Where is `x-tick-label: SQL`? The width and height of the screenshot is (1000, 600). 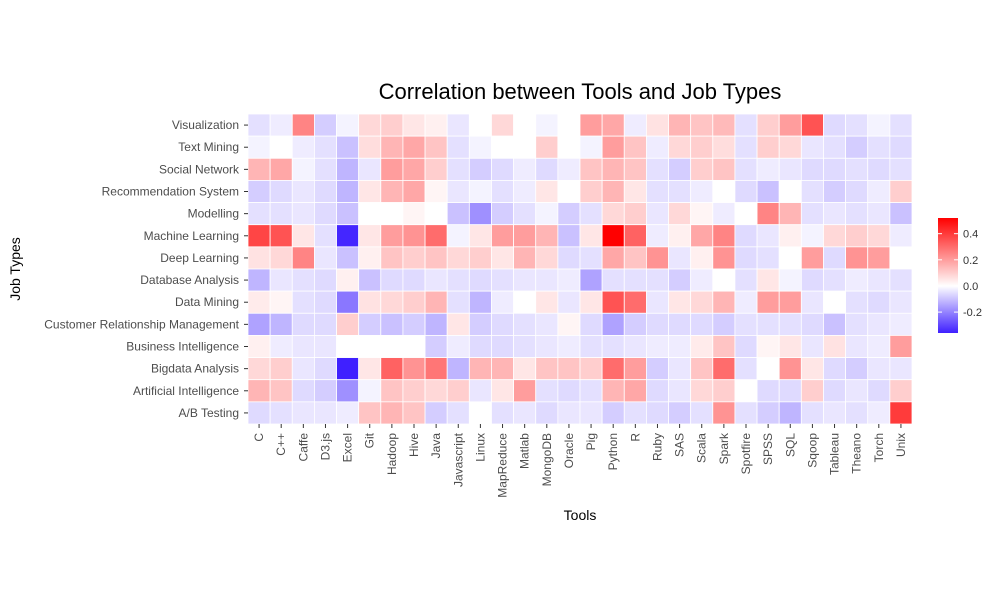
x-tick-label: SQL is located at coordinates (790, 445).